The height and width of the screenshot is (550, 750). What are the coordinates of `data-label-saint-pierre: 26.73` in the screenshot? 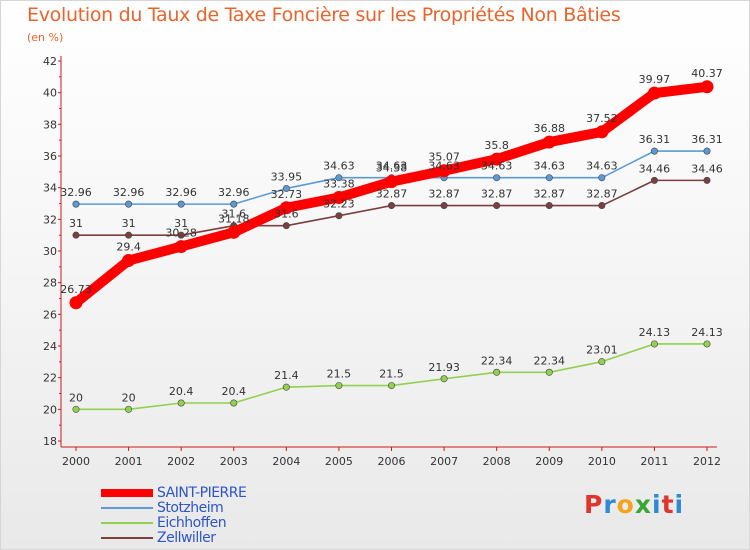 It's located at (76, 289).